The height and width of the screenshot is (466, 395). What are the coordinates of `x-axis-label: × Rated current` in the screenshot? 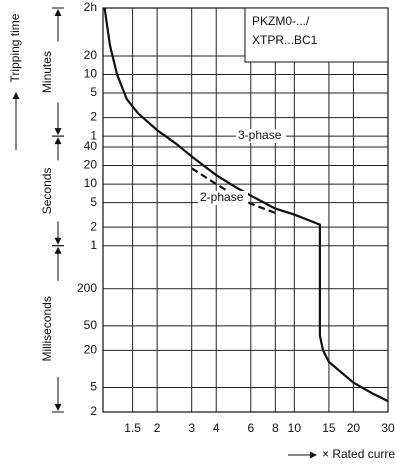 It's located at (358, 454).